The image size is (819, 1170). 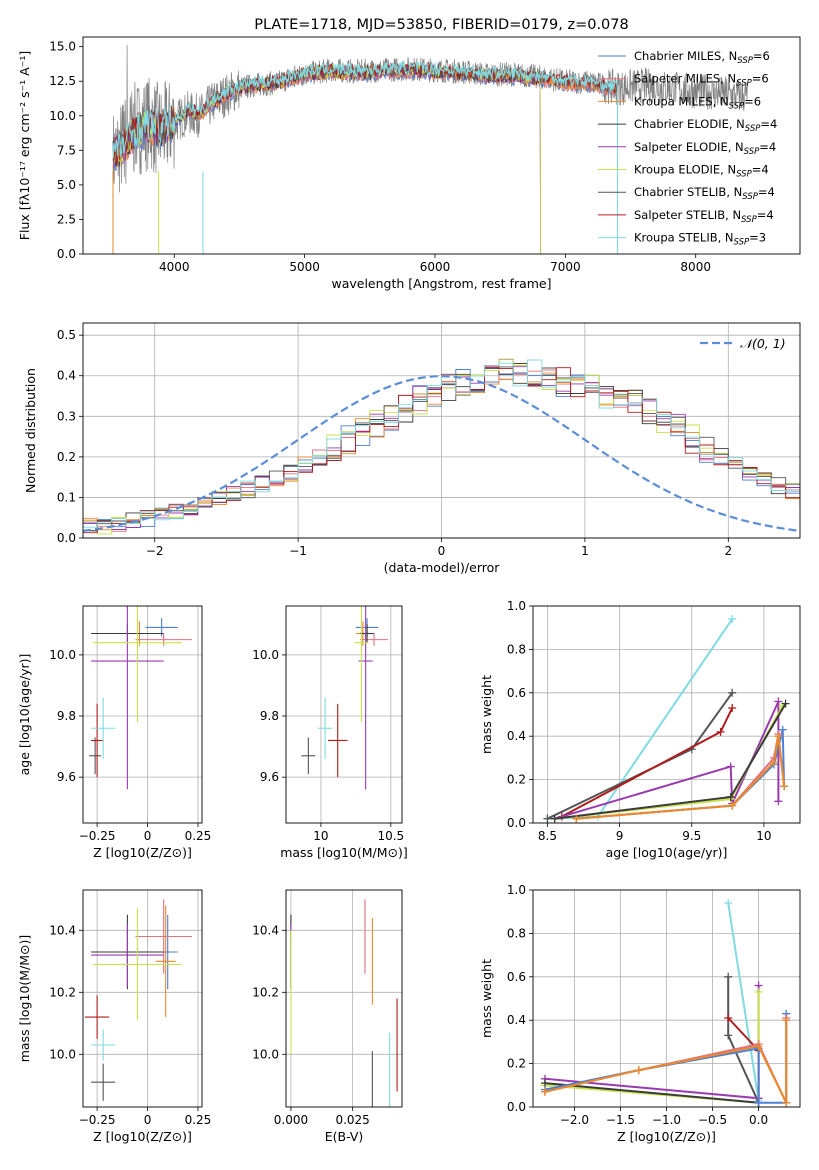 I want to click on model-spectrum-chabrier_stelib, so click(x=365, y=158).